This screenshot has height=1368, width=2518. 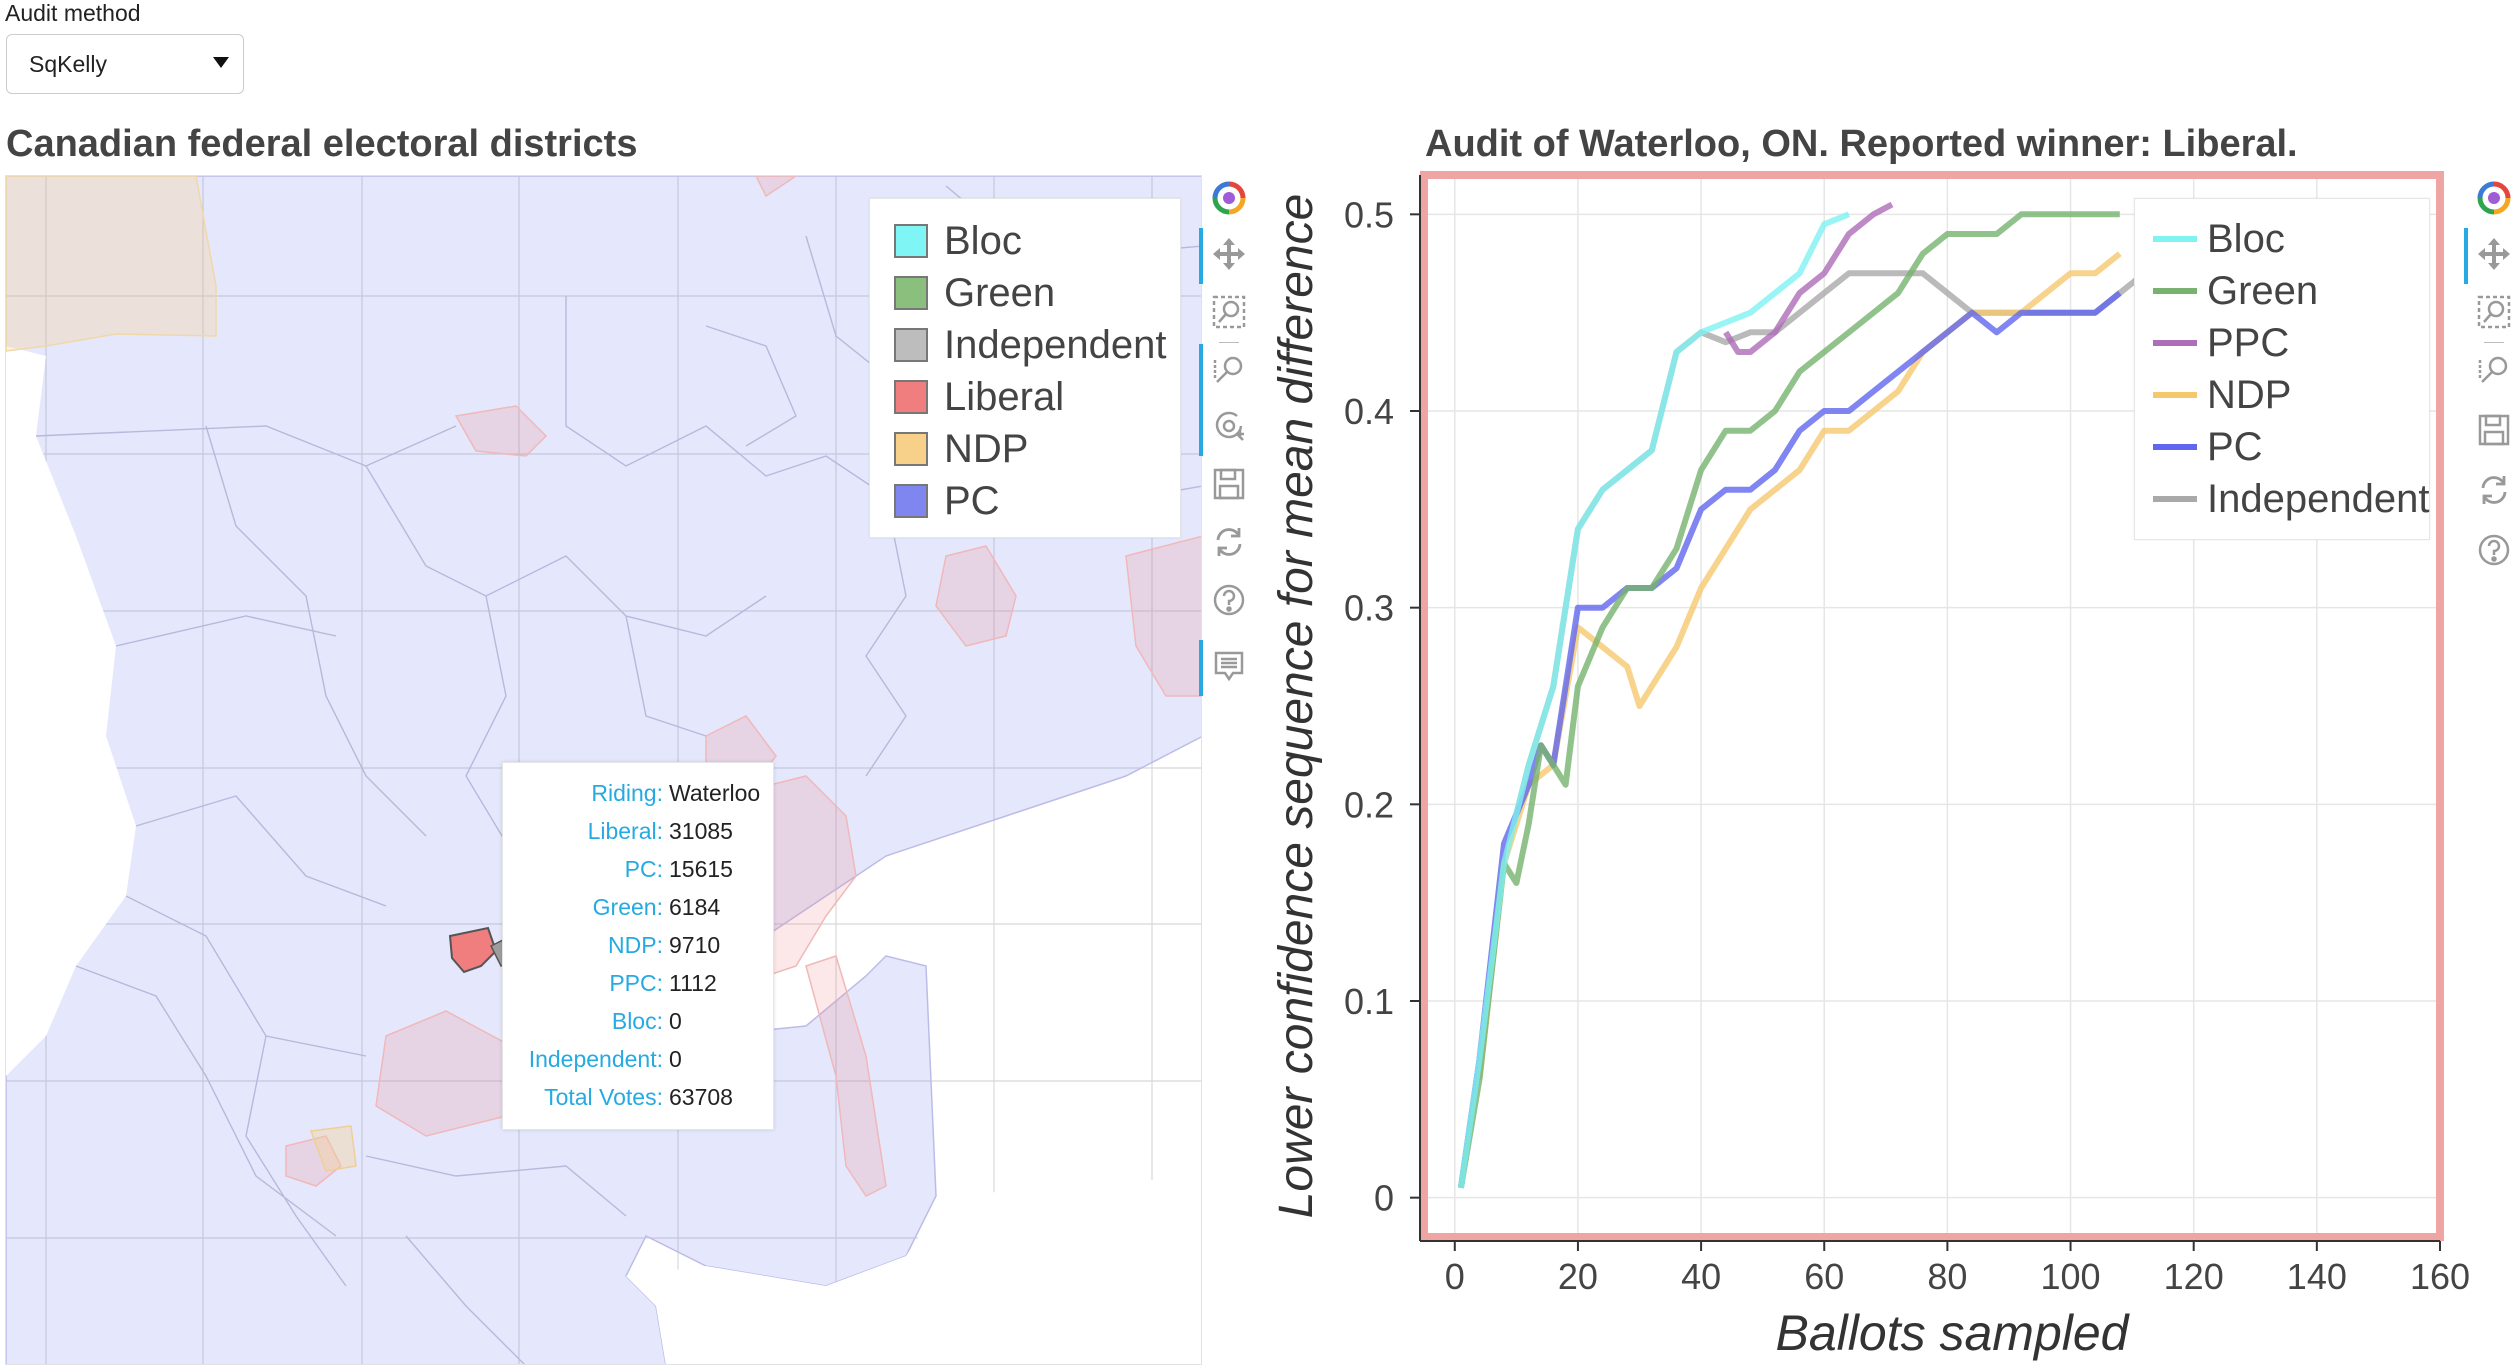 I want to click on audit-method-select: SqKelly, so click(x=125, y=64).